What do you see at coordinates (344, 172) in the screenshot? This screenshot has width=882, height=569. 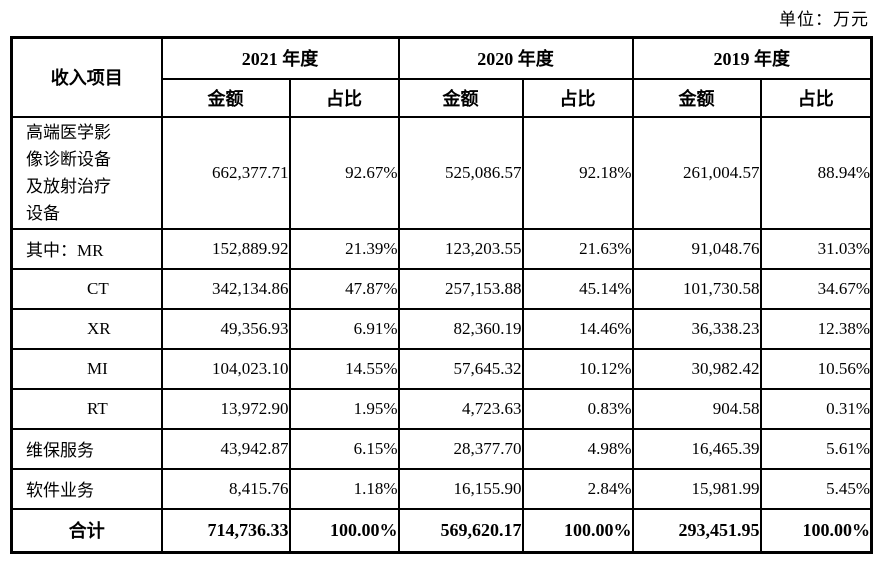 I see `share-cell: 92.67%` at bounding box center [344, 172].